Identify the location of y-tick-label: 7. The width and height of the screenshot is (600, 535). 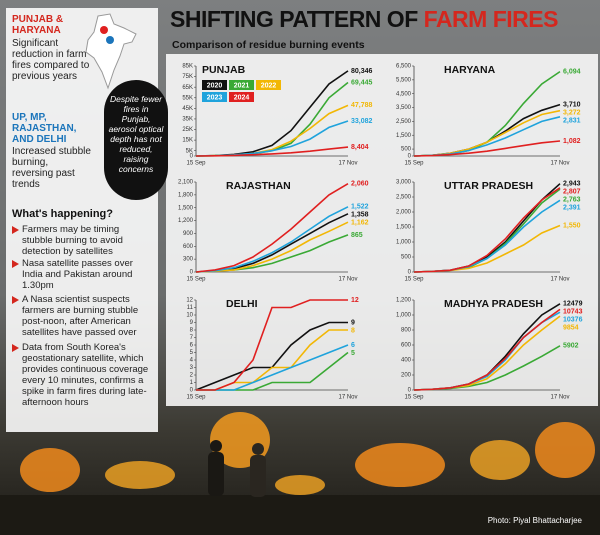
(192, 338).